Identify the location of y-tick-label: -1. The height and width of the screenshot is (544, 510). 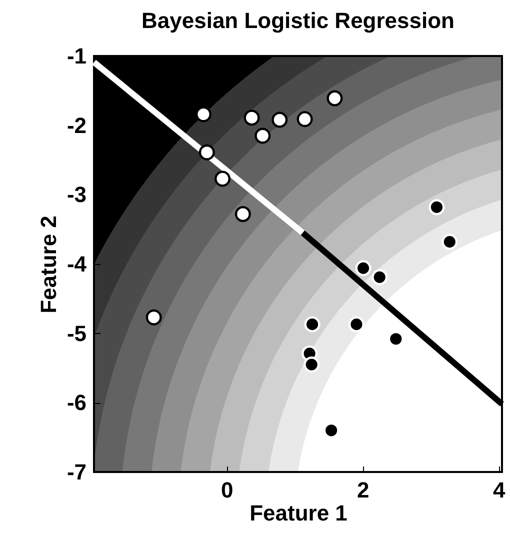
(76, 56).